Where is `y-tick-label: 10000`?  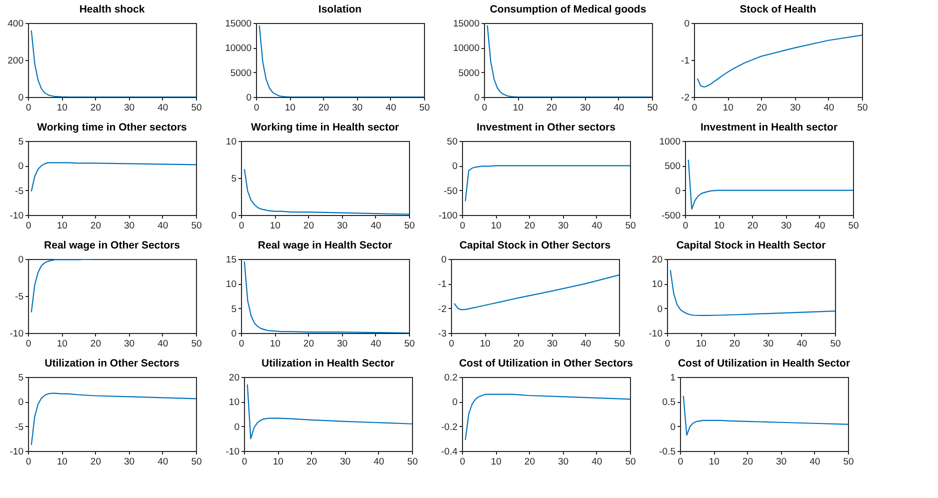
y-tick-label: 10000 is located at coordinates (238, 48).